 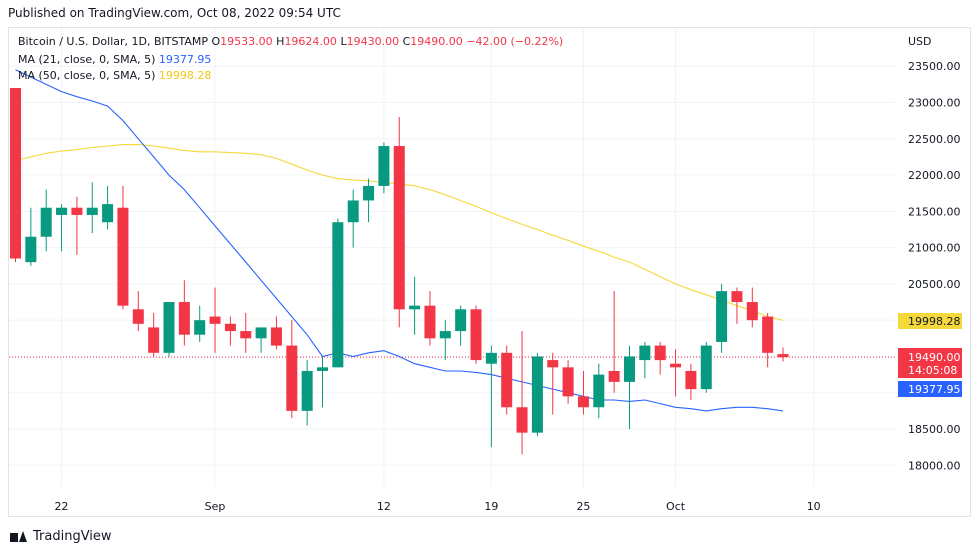 I want to click on ma50-tag-bg, so click(x=930, y=321).